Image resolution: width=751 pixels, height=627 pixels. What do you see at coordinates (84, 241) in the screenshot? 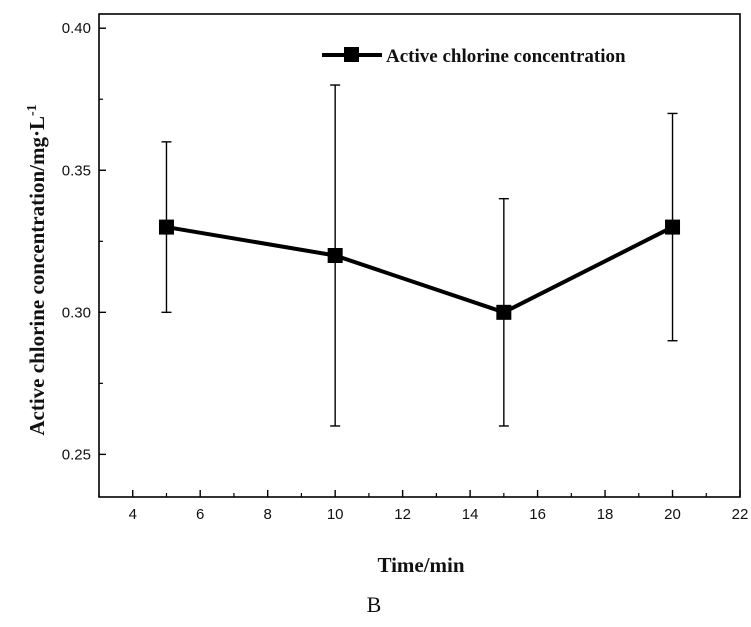
I see `y-axis-ticks: 0.25 0.30 0.35 0.40` at bounding box center [84, 241].